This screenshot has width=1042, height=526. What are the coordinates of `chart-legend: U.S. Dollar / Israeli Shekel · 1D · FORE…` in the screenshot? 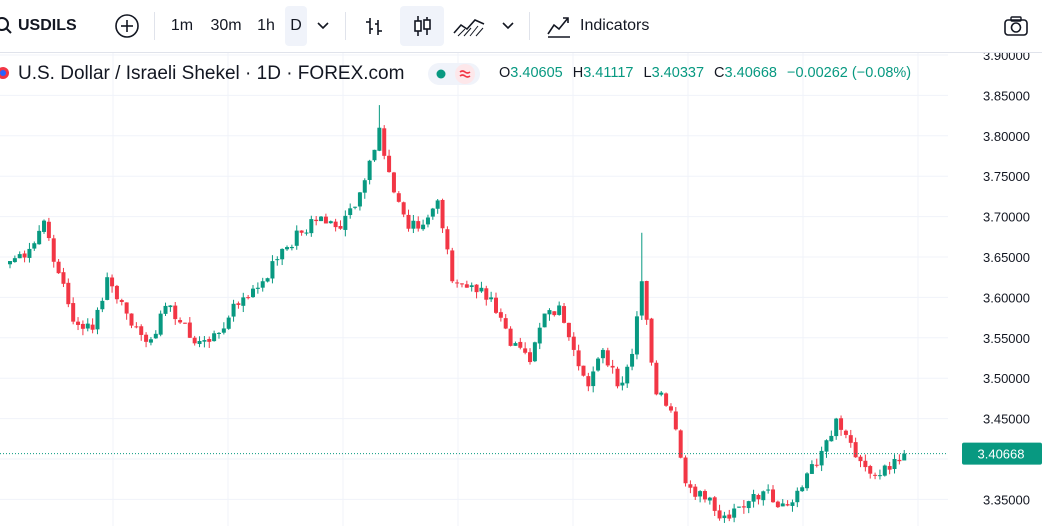 It's located at (480, 73).